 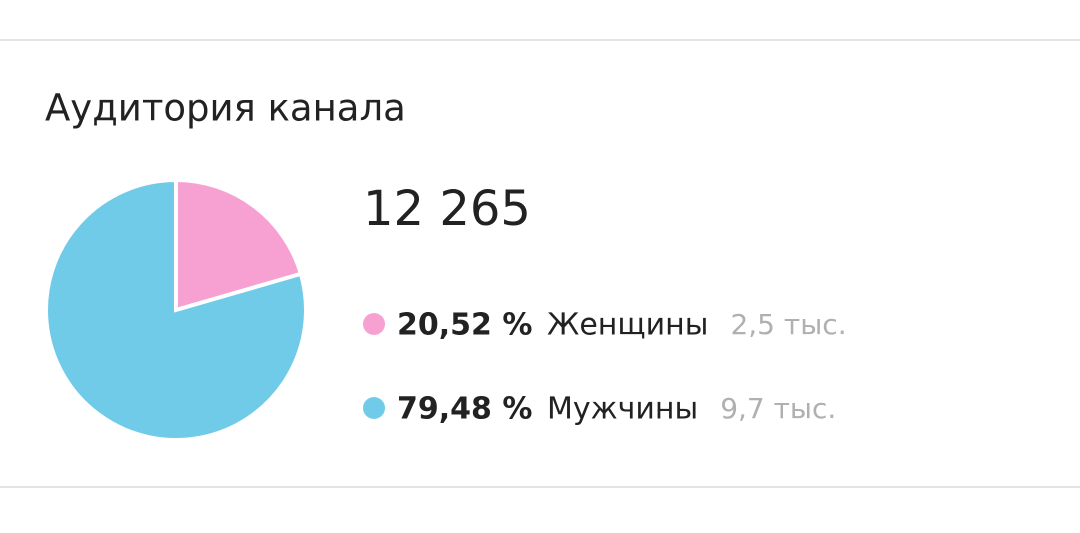 I want to click on legend-name: Мужчины, so click(x=622, y=409).